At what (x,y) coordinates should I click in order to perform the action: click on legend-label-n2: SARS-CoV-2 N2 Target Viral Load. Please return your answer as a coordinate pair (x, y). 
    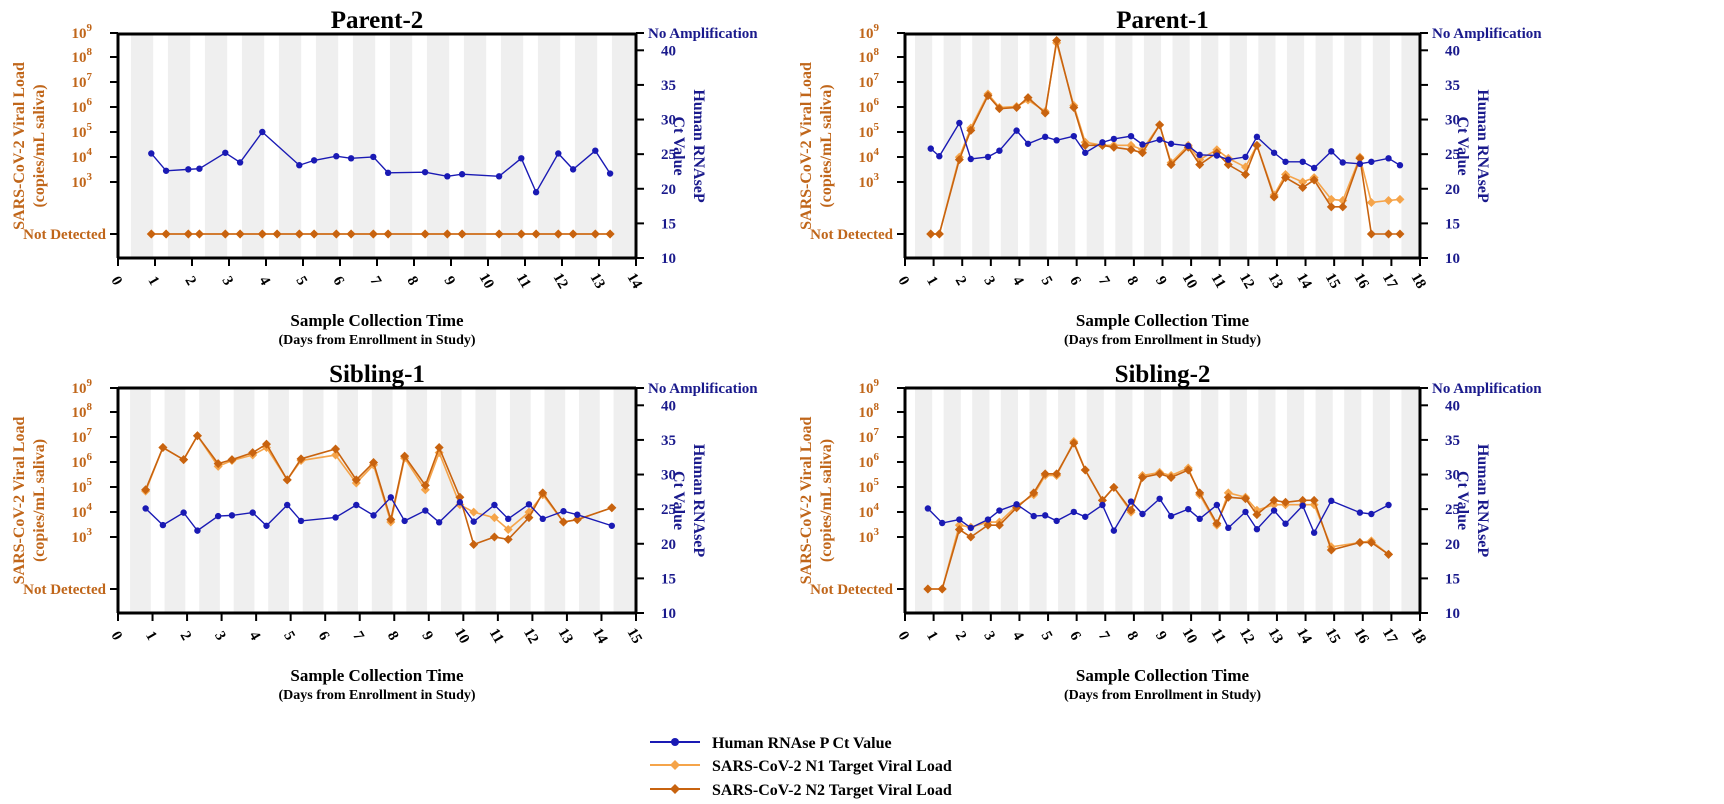
    Looking at the image, I should click on (832, 790).